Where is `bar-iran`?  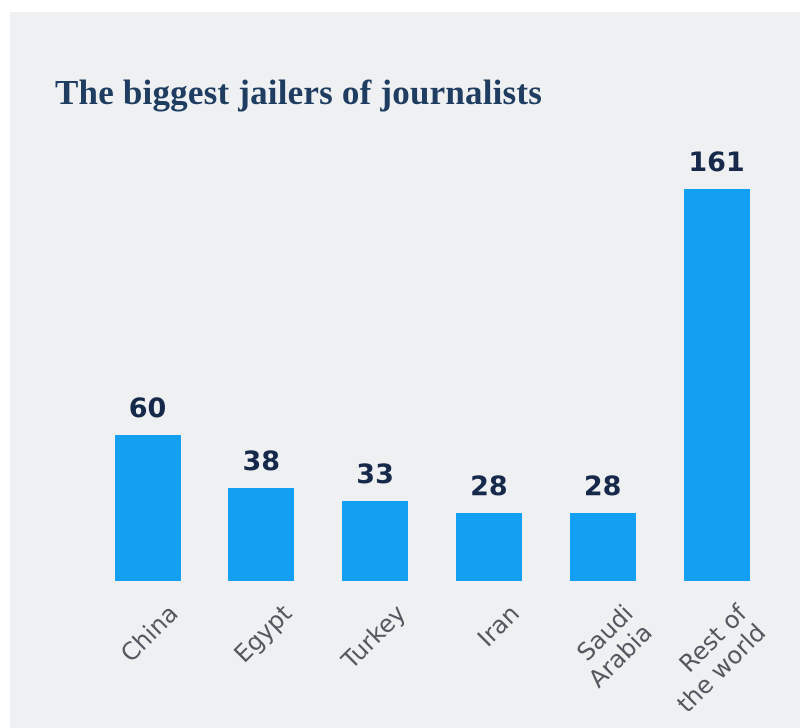
bar-iran is located at coordinates (488, 547).